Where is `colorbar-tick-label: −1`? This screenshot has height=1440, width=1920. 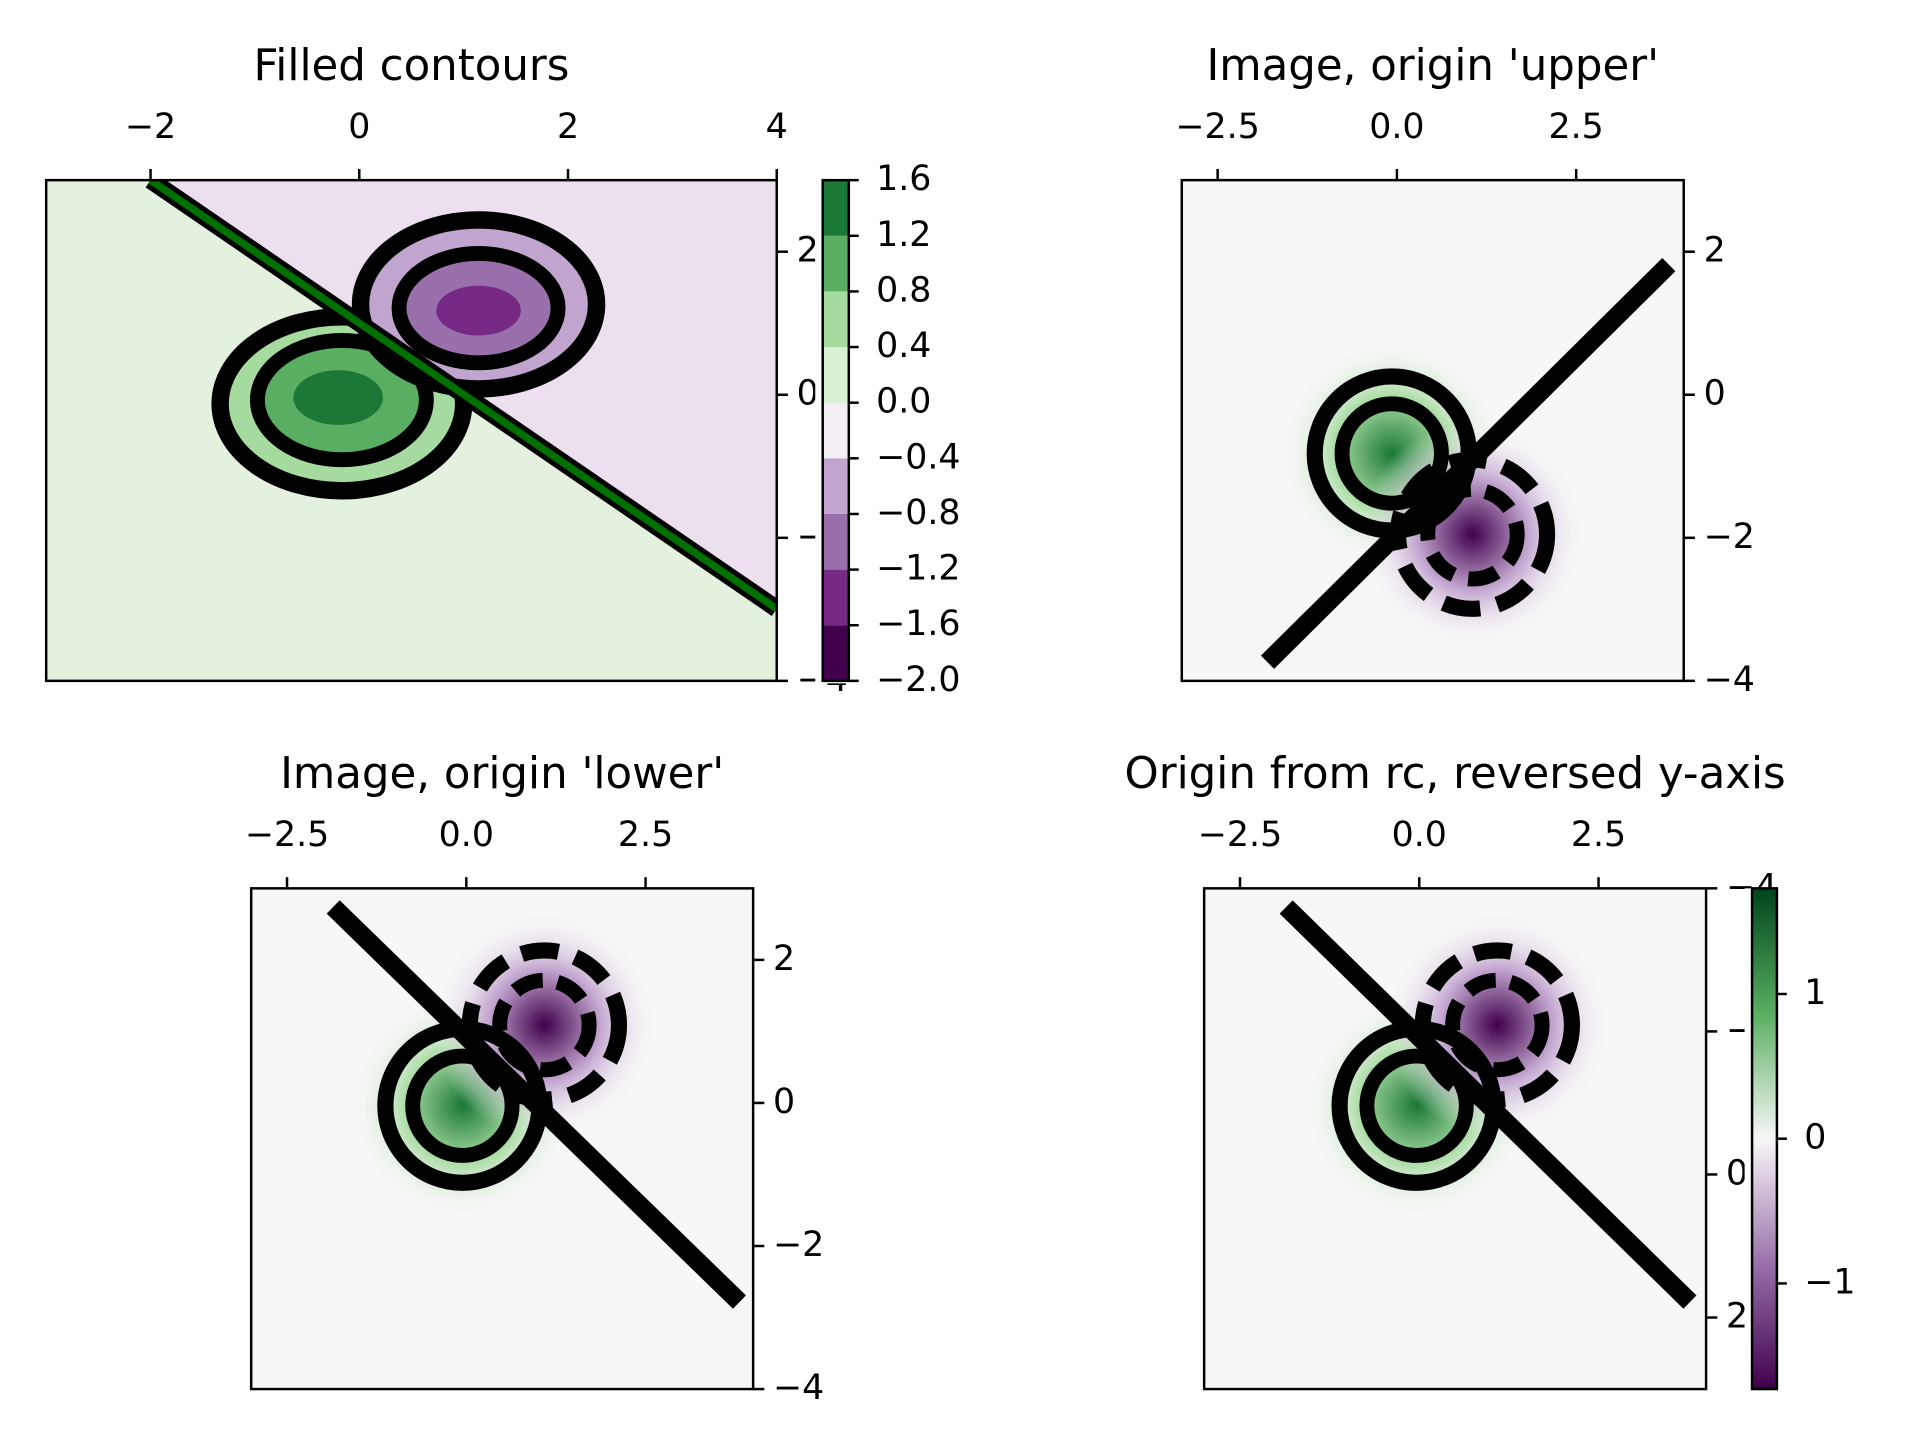 colorbar-tick-label: −1 is located at coordinates (1829, 1282).